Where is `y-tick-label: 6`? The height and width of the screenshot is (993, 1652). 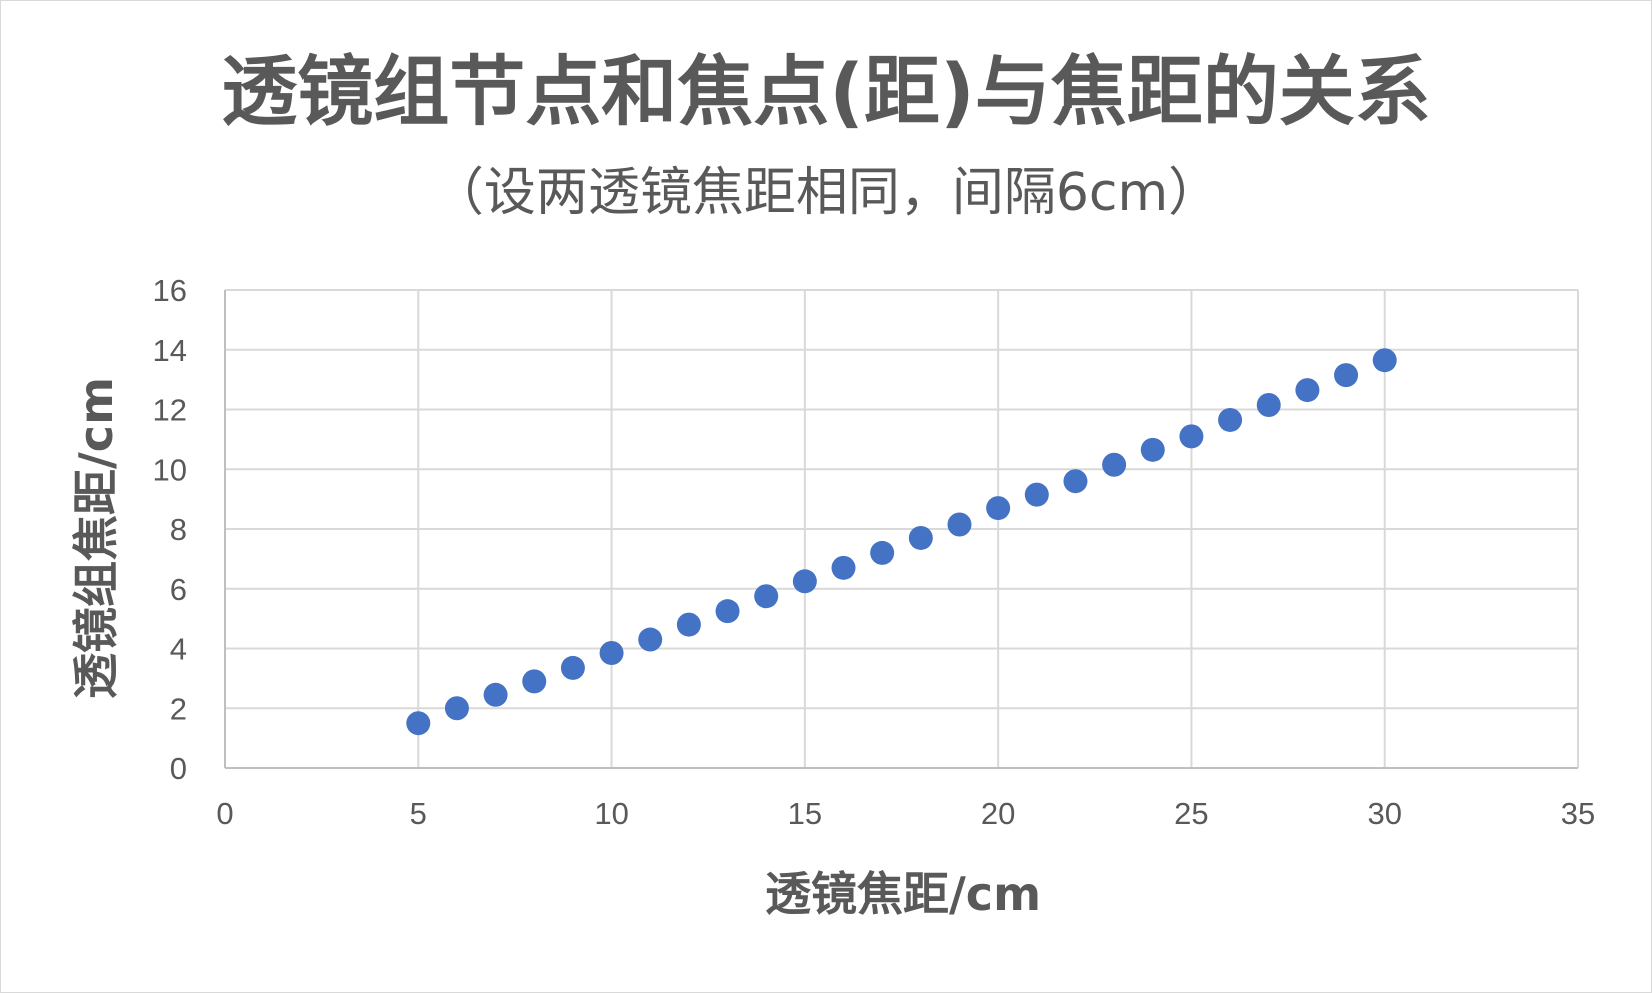
y-tick-label: 6 is located at coordinates (178, 589).